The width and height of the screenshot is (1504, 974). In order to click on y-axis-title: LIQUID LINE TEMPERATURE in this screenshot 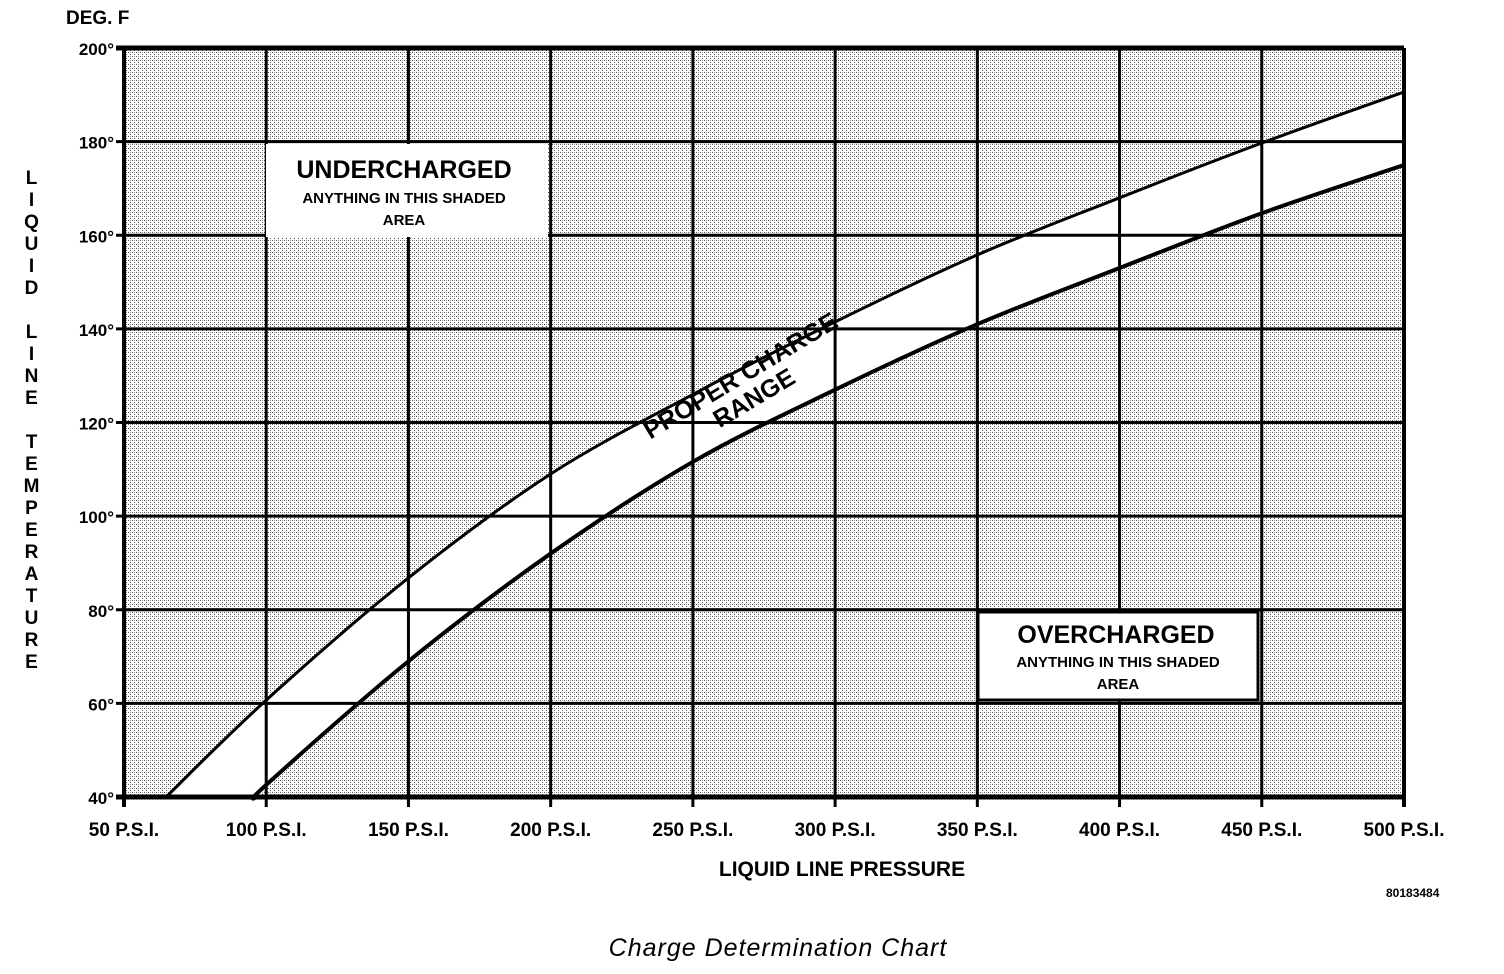, I will do `click(31, 421)`.